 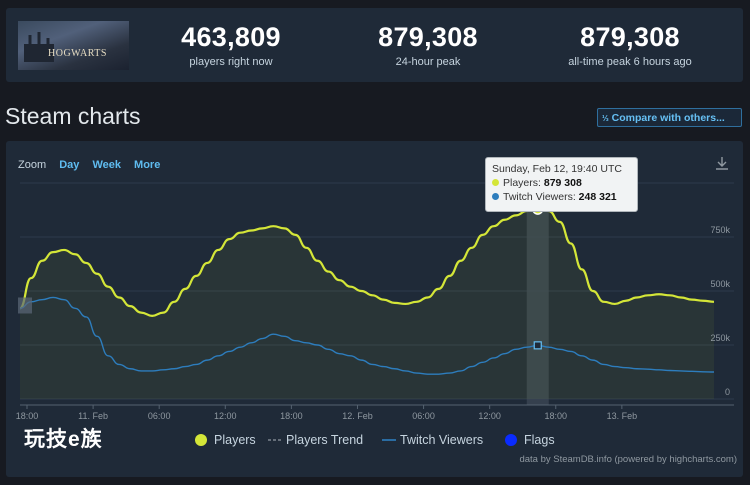 I want to click on legend-players-trend: Players Trend, so click(x=315, y=440).